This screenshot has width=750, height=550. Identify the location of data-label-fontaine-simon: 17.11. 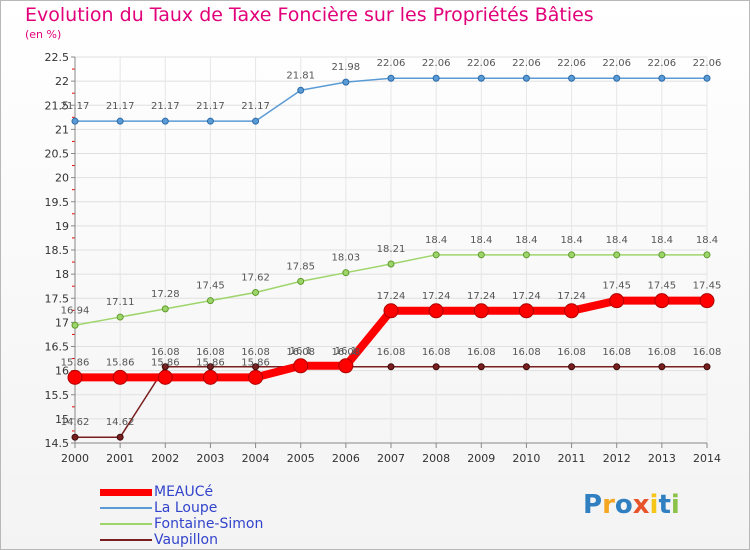
(120, 302).